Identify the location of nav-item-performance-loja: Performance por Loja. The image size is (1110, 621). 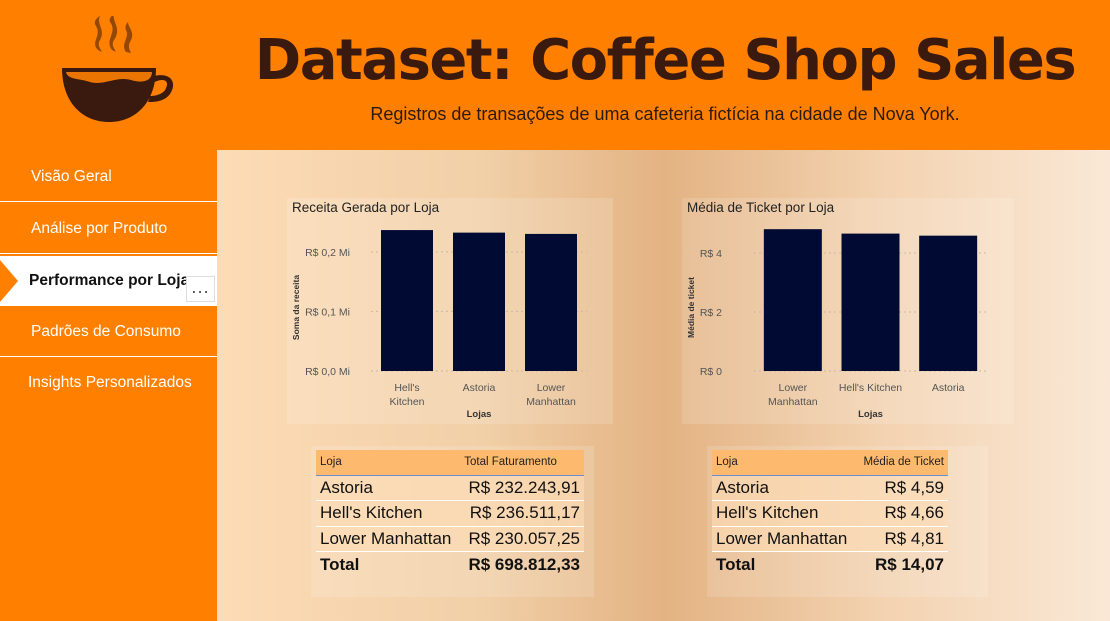
(108, 281).